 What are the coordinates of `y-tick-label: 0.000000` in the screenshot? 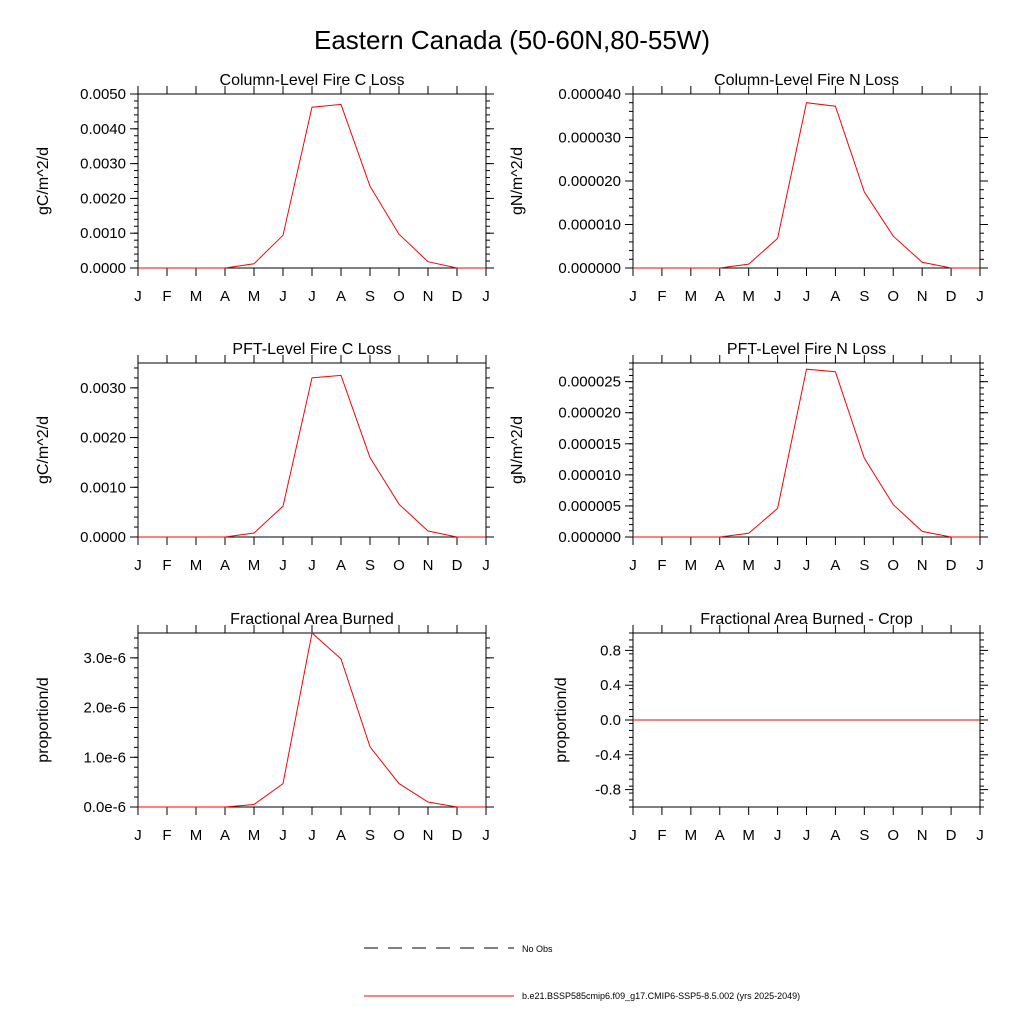 It's located at (589, 537).